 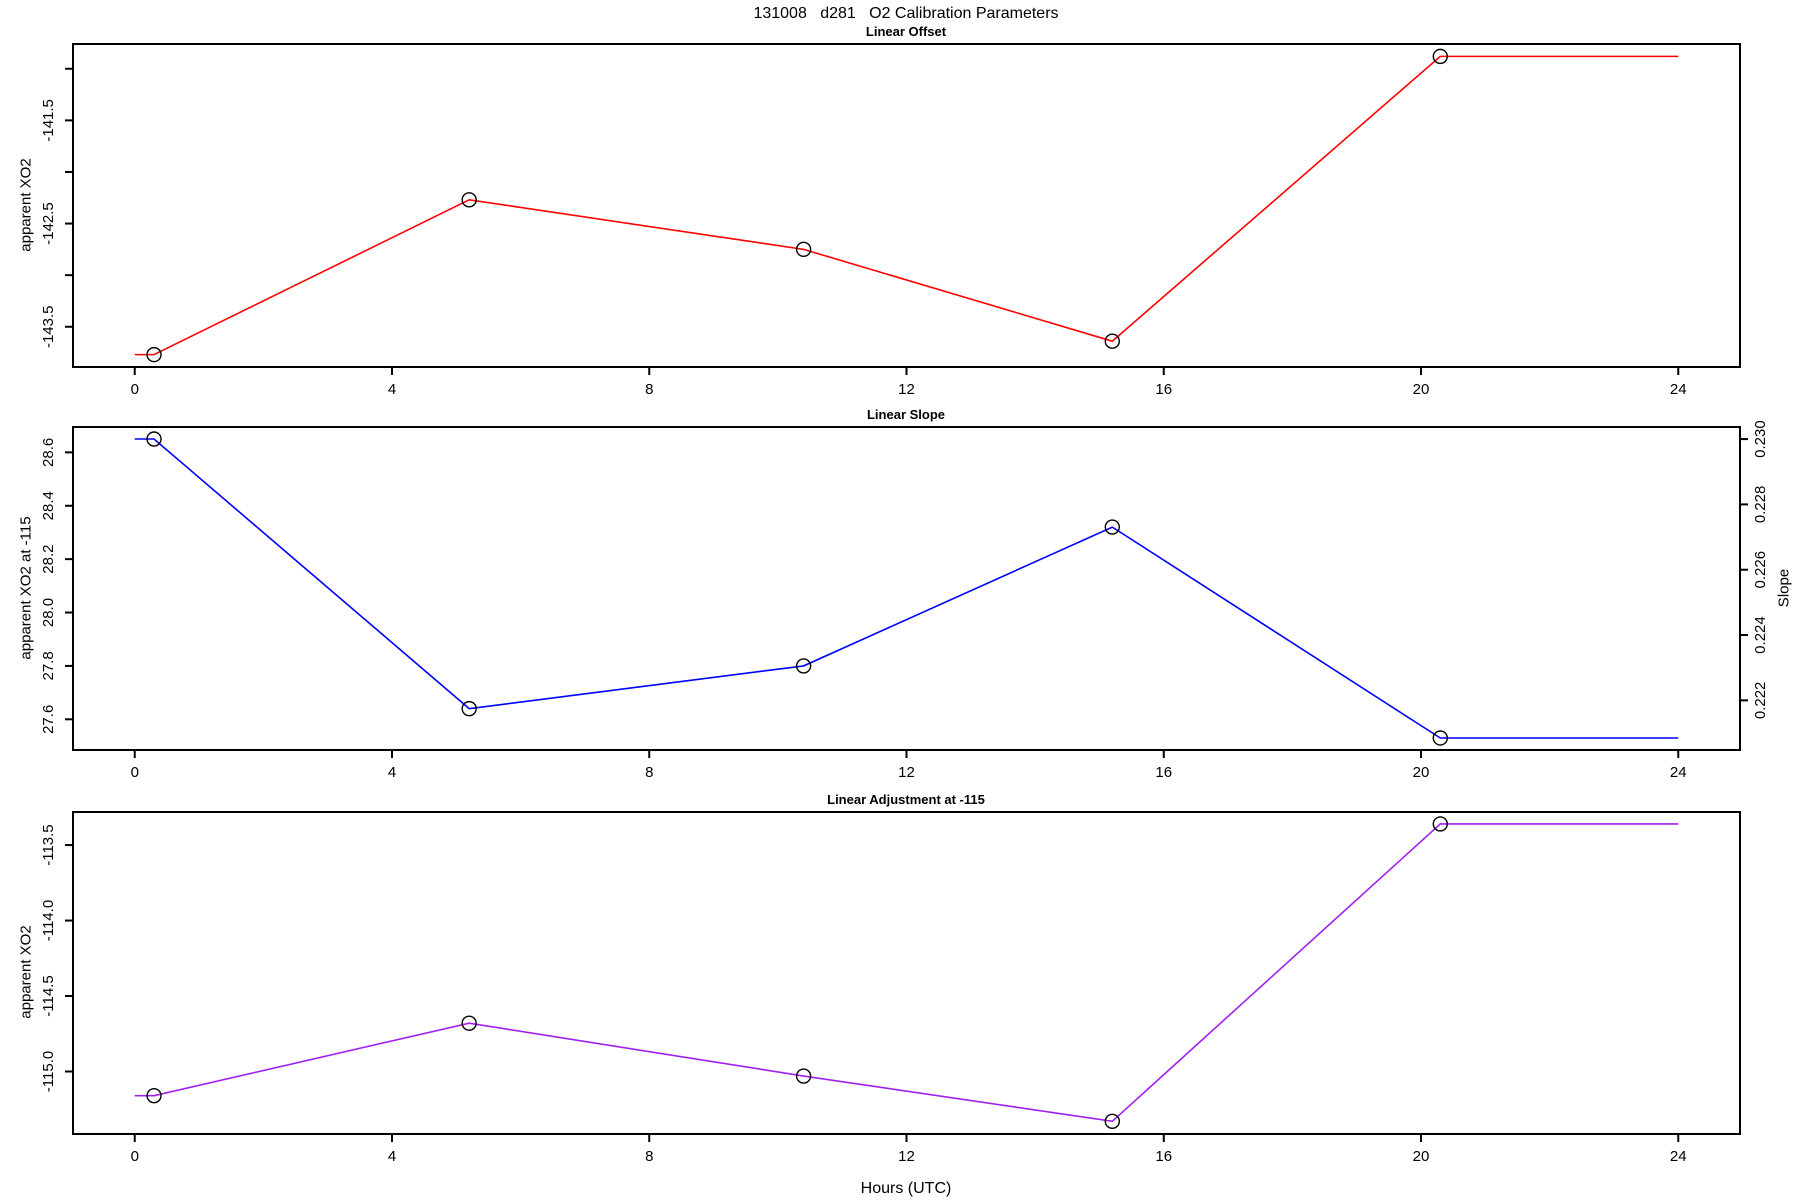 What do you see at coordinates (906, 414) in the screenshot?
I see `panel-title-linear-slope: Linear Slope` at bounding box center [906, 414].